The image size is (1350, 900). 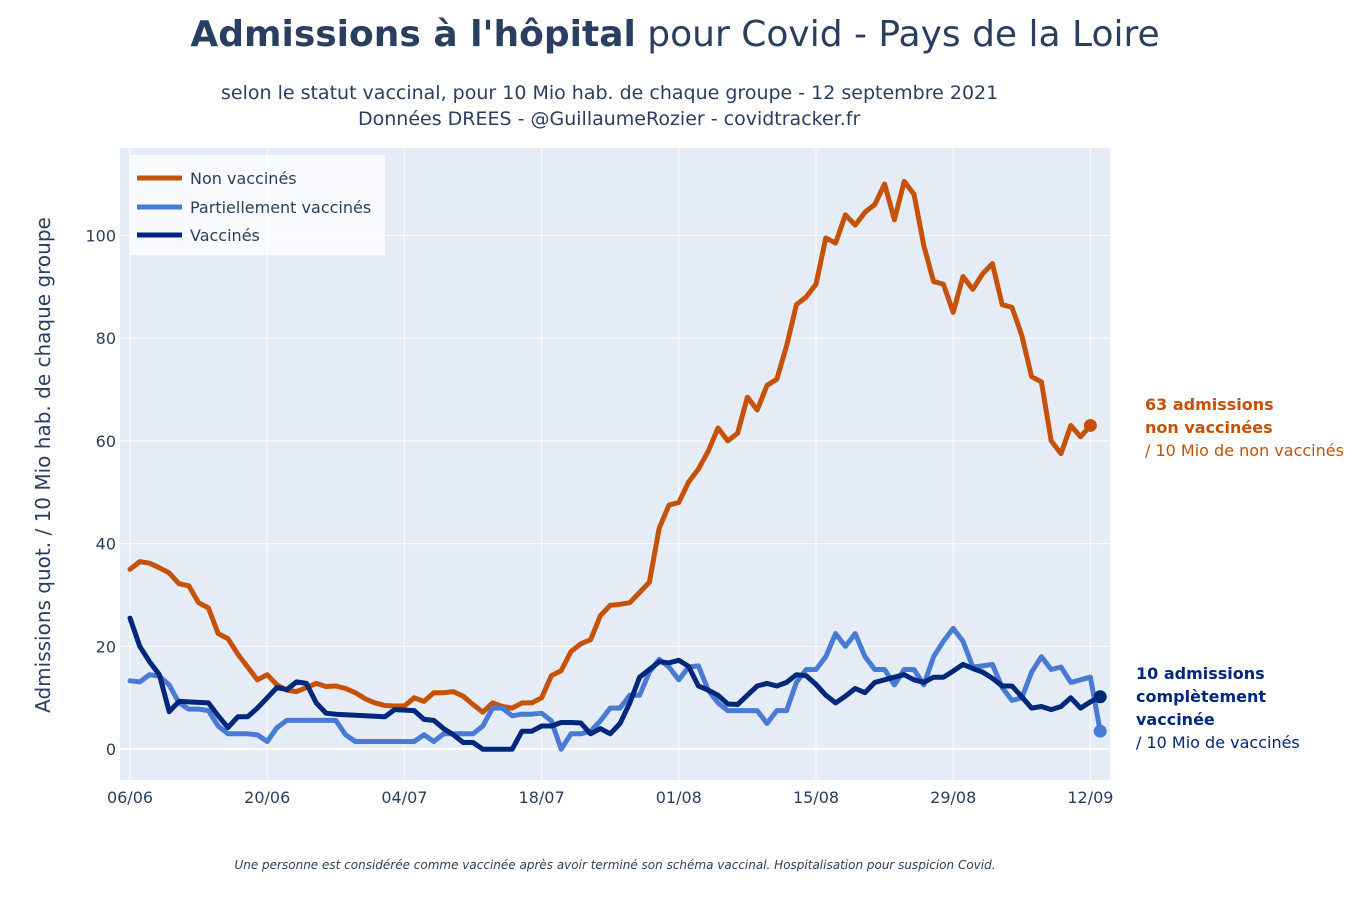 What do you see at coordinates (953, 797) in the screenshot?
I see `x-tick-label: 29/08` at bounding box center [953, 797].